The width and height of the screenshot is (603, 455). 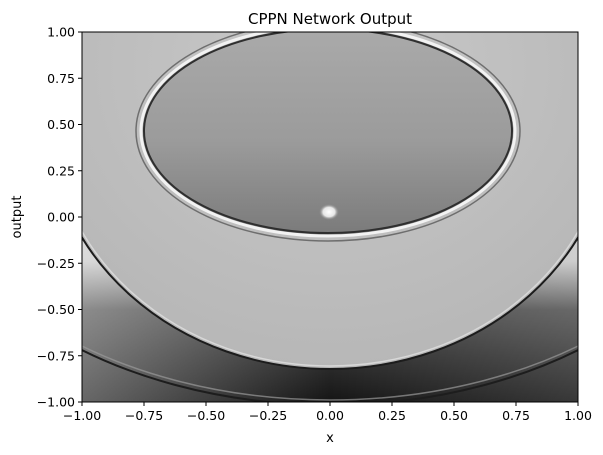 What do you see at coordinates (330, 19) in the screenshot?
I see `chart-title: CPPN Network Output` at bounding box center [330, 19].